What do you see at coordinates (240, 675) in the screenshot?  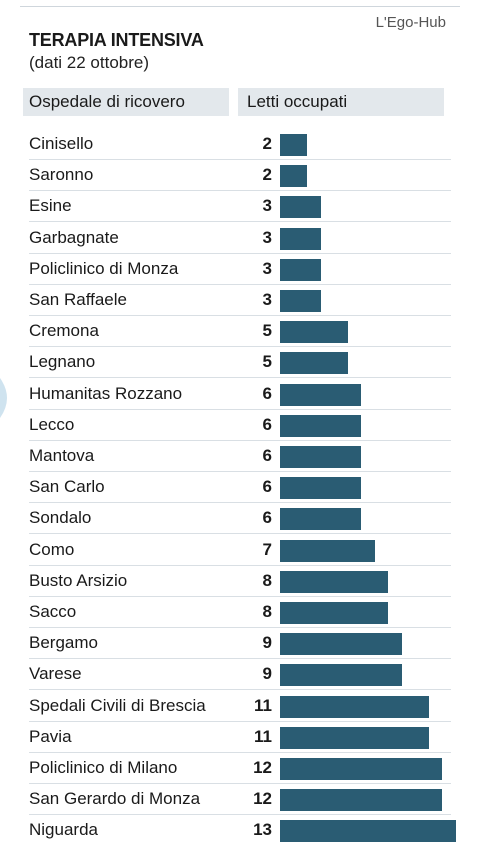 I see `chart-row: Varese 9` at bounding box center [240, 675].